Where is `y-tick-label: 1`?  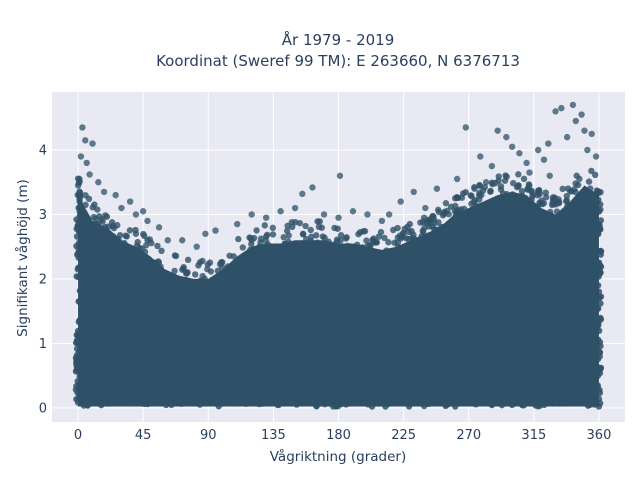
y-tick-label: 1 is located at coordinates (43, 344).